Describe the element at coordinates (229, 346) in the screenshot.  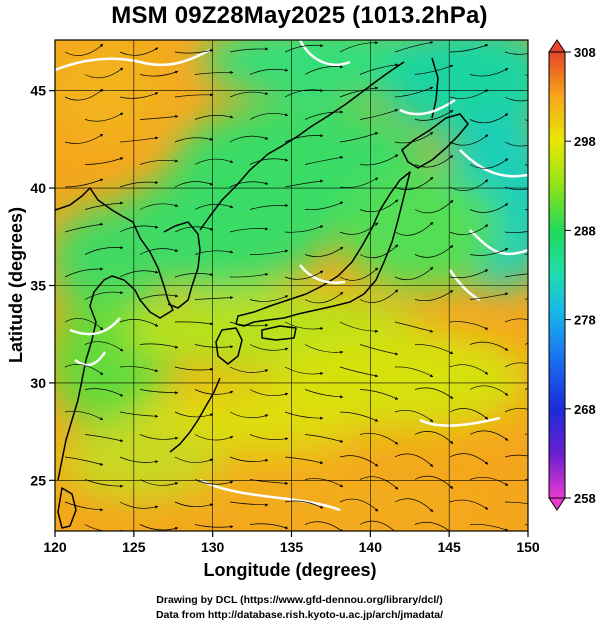
I see `coastline-kyushu` at that location.